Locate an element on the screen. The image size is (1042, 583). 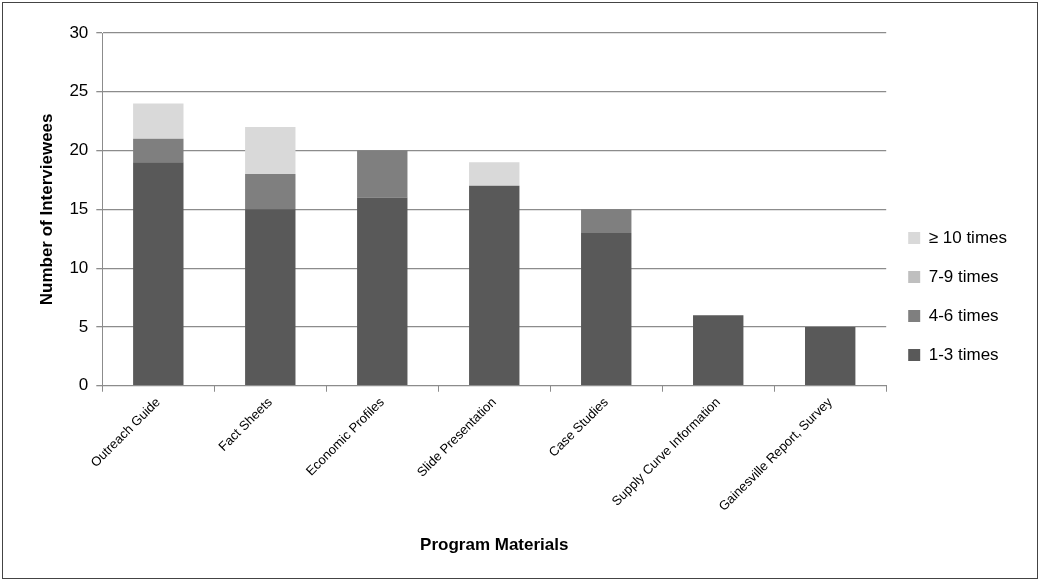
y-tick-label: 20 is located at coordinates (79, 150).